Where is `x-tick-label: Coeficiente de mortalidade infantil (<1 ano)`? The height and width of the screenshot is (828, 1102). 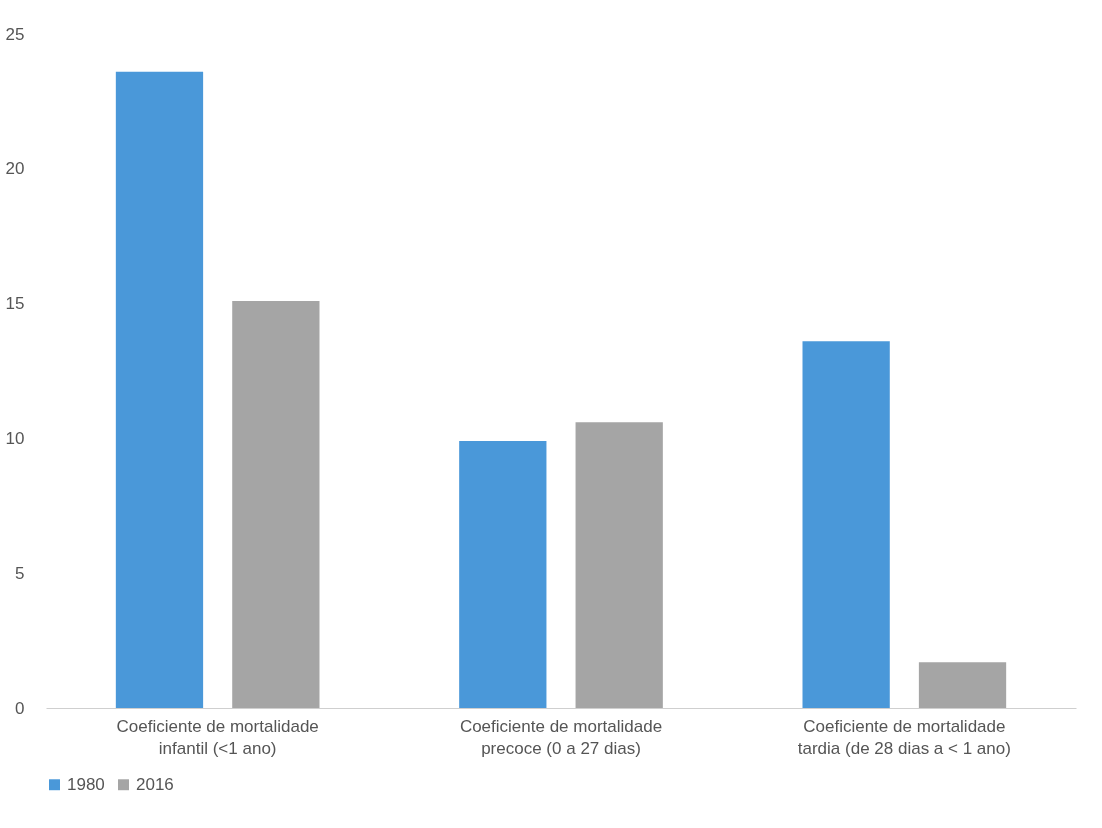 x-tick-label: Coeficiente de mortalidade infantil (<1 ano) is located at coordinates (217, 737).